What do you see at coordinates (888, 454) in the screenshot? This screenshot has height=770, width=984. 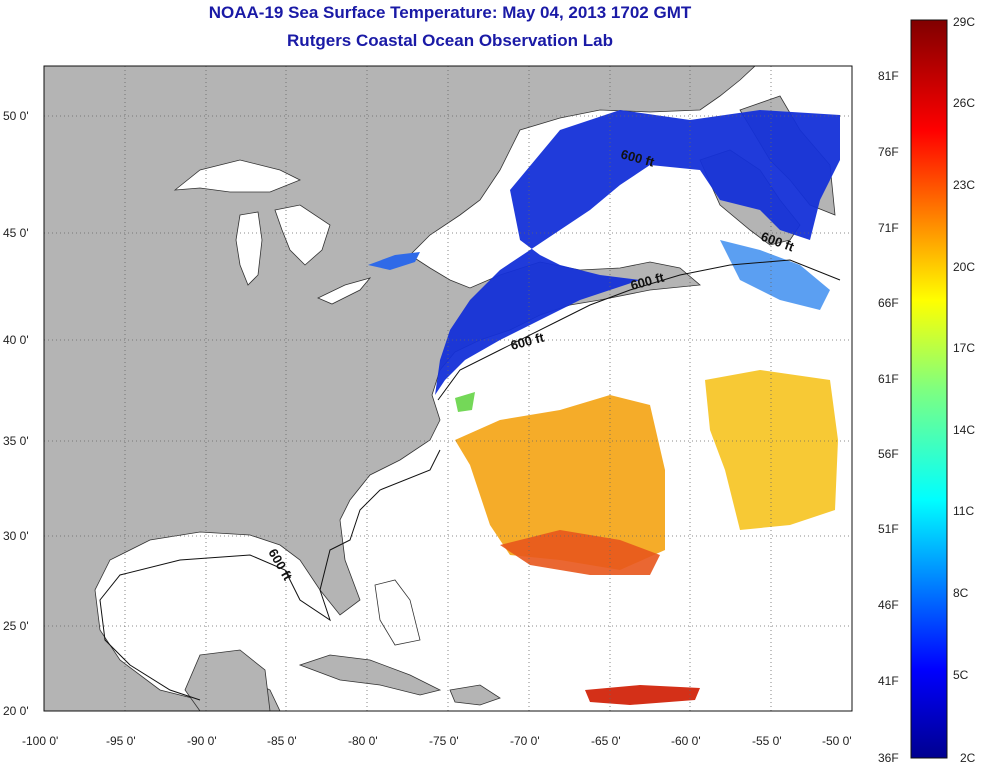 I see `f-label: 56F` at bounding box center [888, 454].